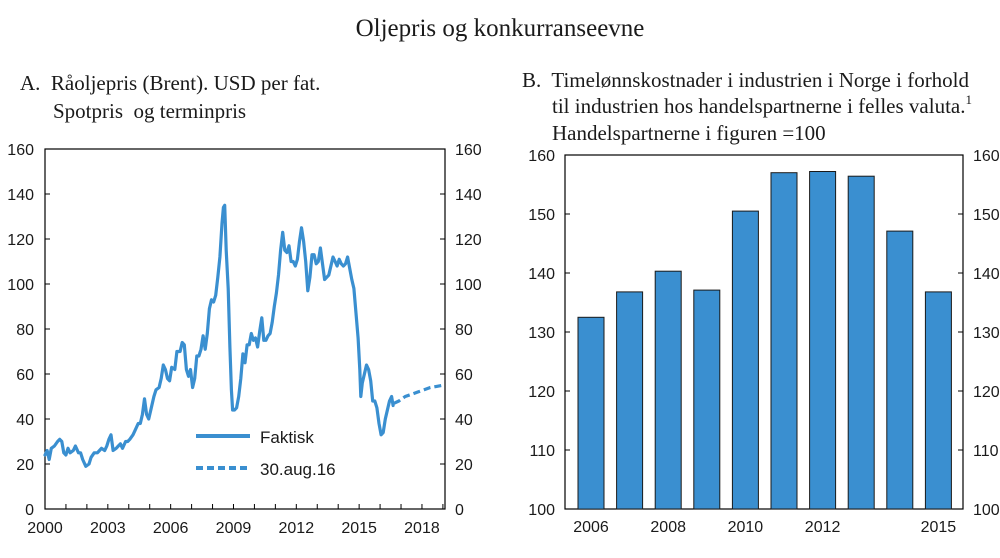  Describe the element at coordinates (986, 510) in the screenshot. I see `b-y-tick-label-right-100: 100` at that location.